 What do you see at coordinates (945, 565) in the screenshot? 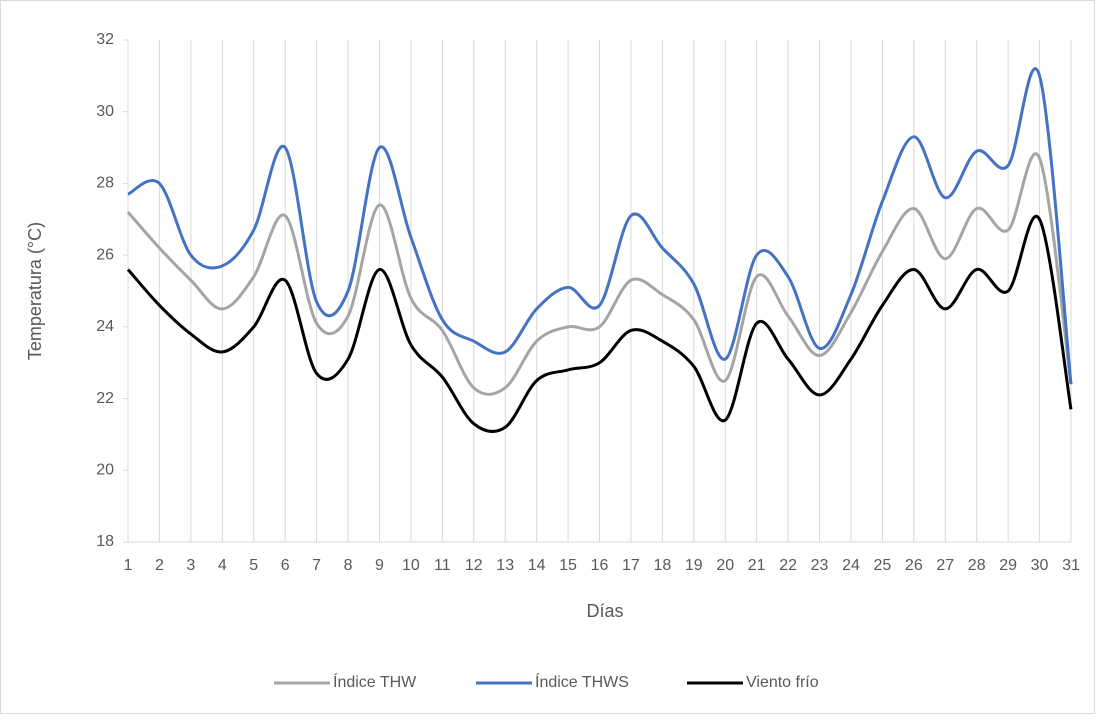
I see `x-tick-label: 27` at bounding box center [945, 565].